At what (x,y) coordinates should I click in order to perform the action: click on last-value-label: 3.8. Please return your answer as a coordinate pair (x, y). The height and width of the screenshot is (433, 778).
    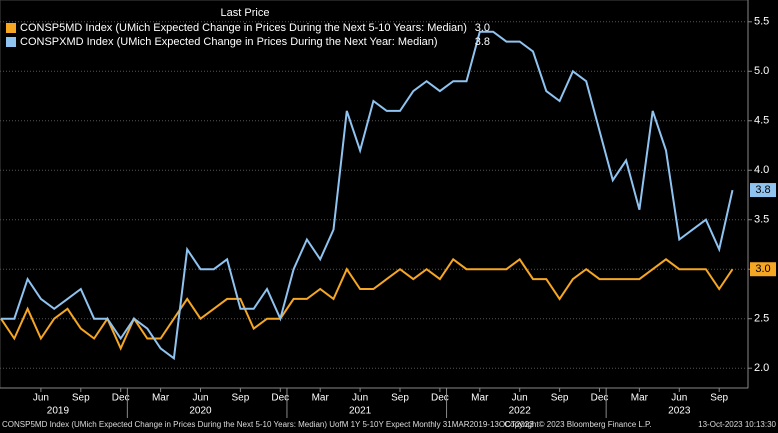
    Looking at the image, I should click on (762, 190).